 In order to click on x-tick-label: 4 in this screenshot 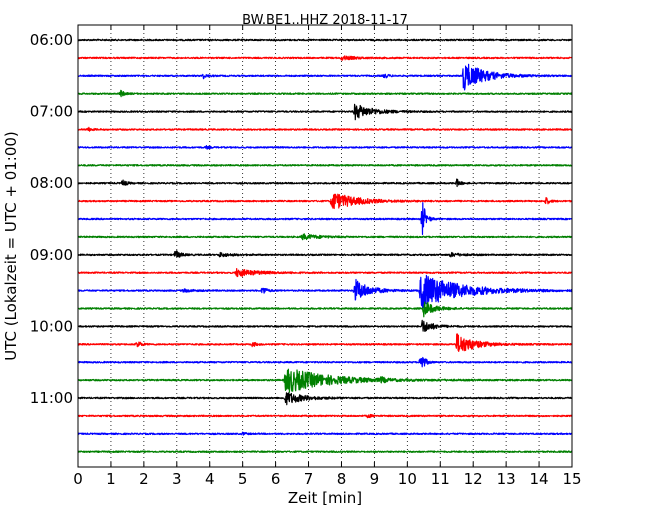, I will do `click(210, 479)`.